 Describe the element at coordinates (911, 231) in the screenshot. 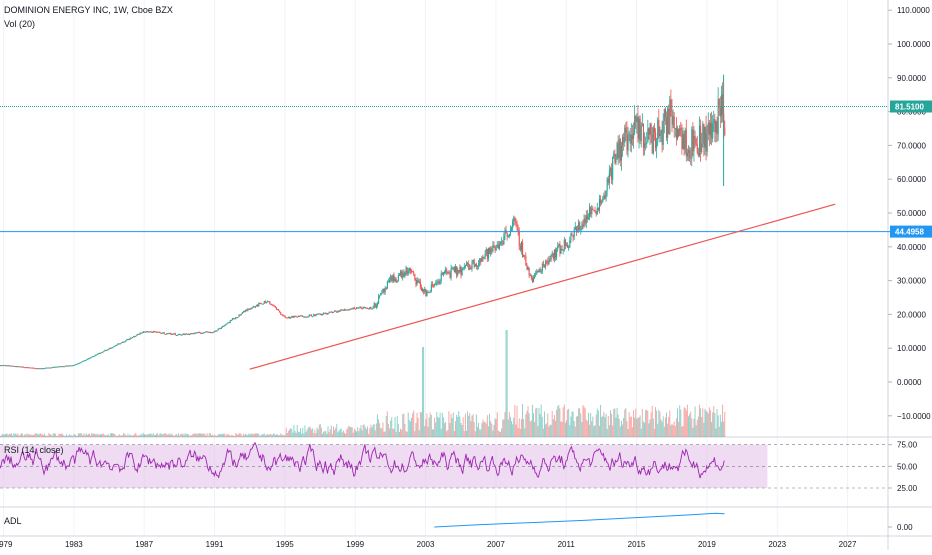

I see `price-badge` at that location.